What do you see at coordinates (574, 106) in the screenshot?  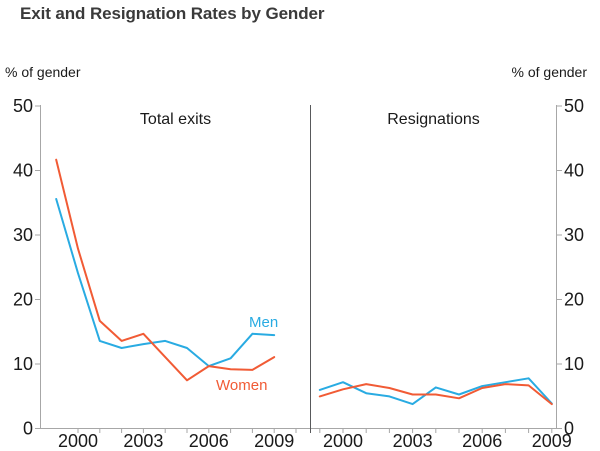 I see `y-tick-label-right: 50` at bounding box center [574, 106].